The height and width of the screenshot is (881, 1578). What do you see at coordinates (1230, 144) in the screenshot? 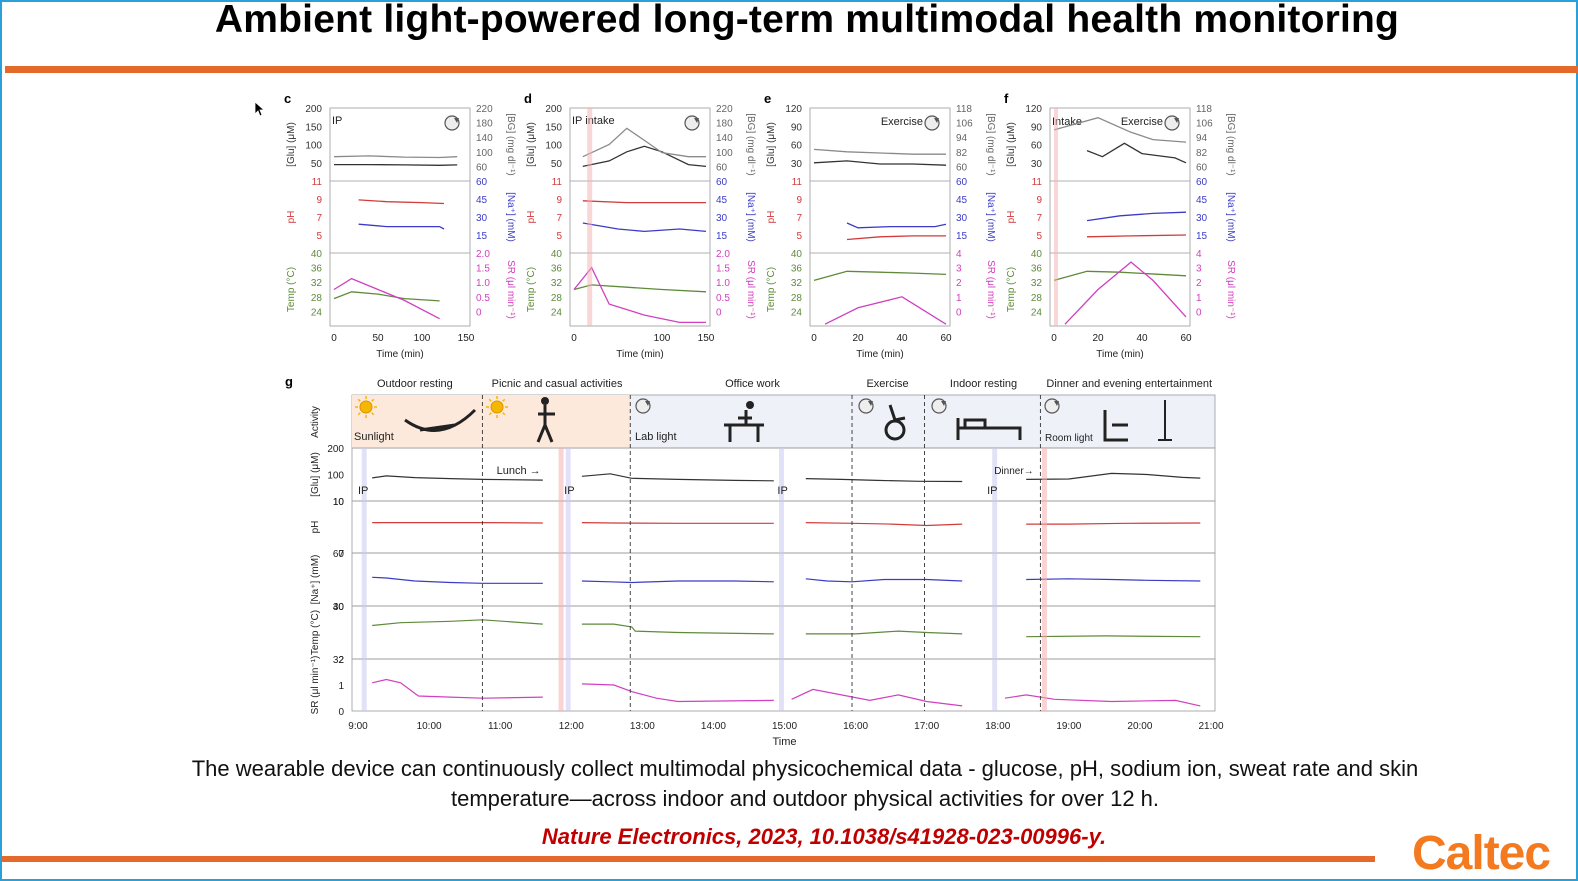
I see `axis-label-right: [BG] (mg dl⁻¹)` at bounding box center [1230, 144].